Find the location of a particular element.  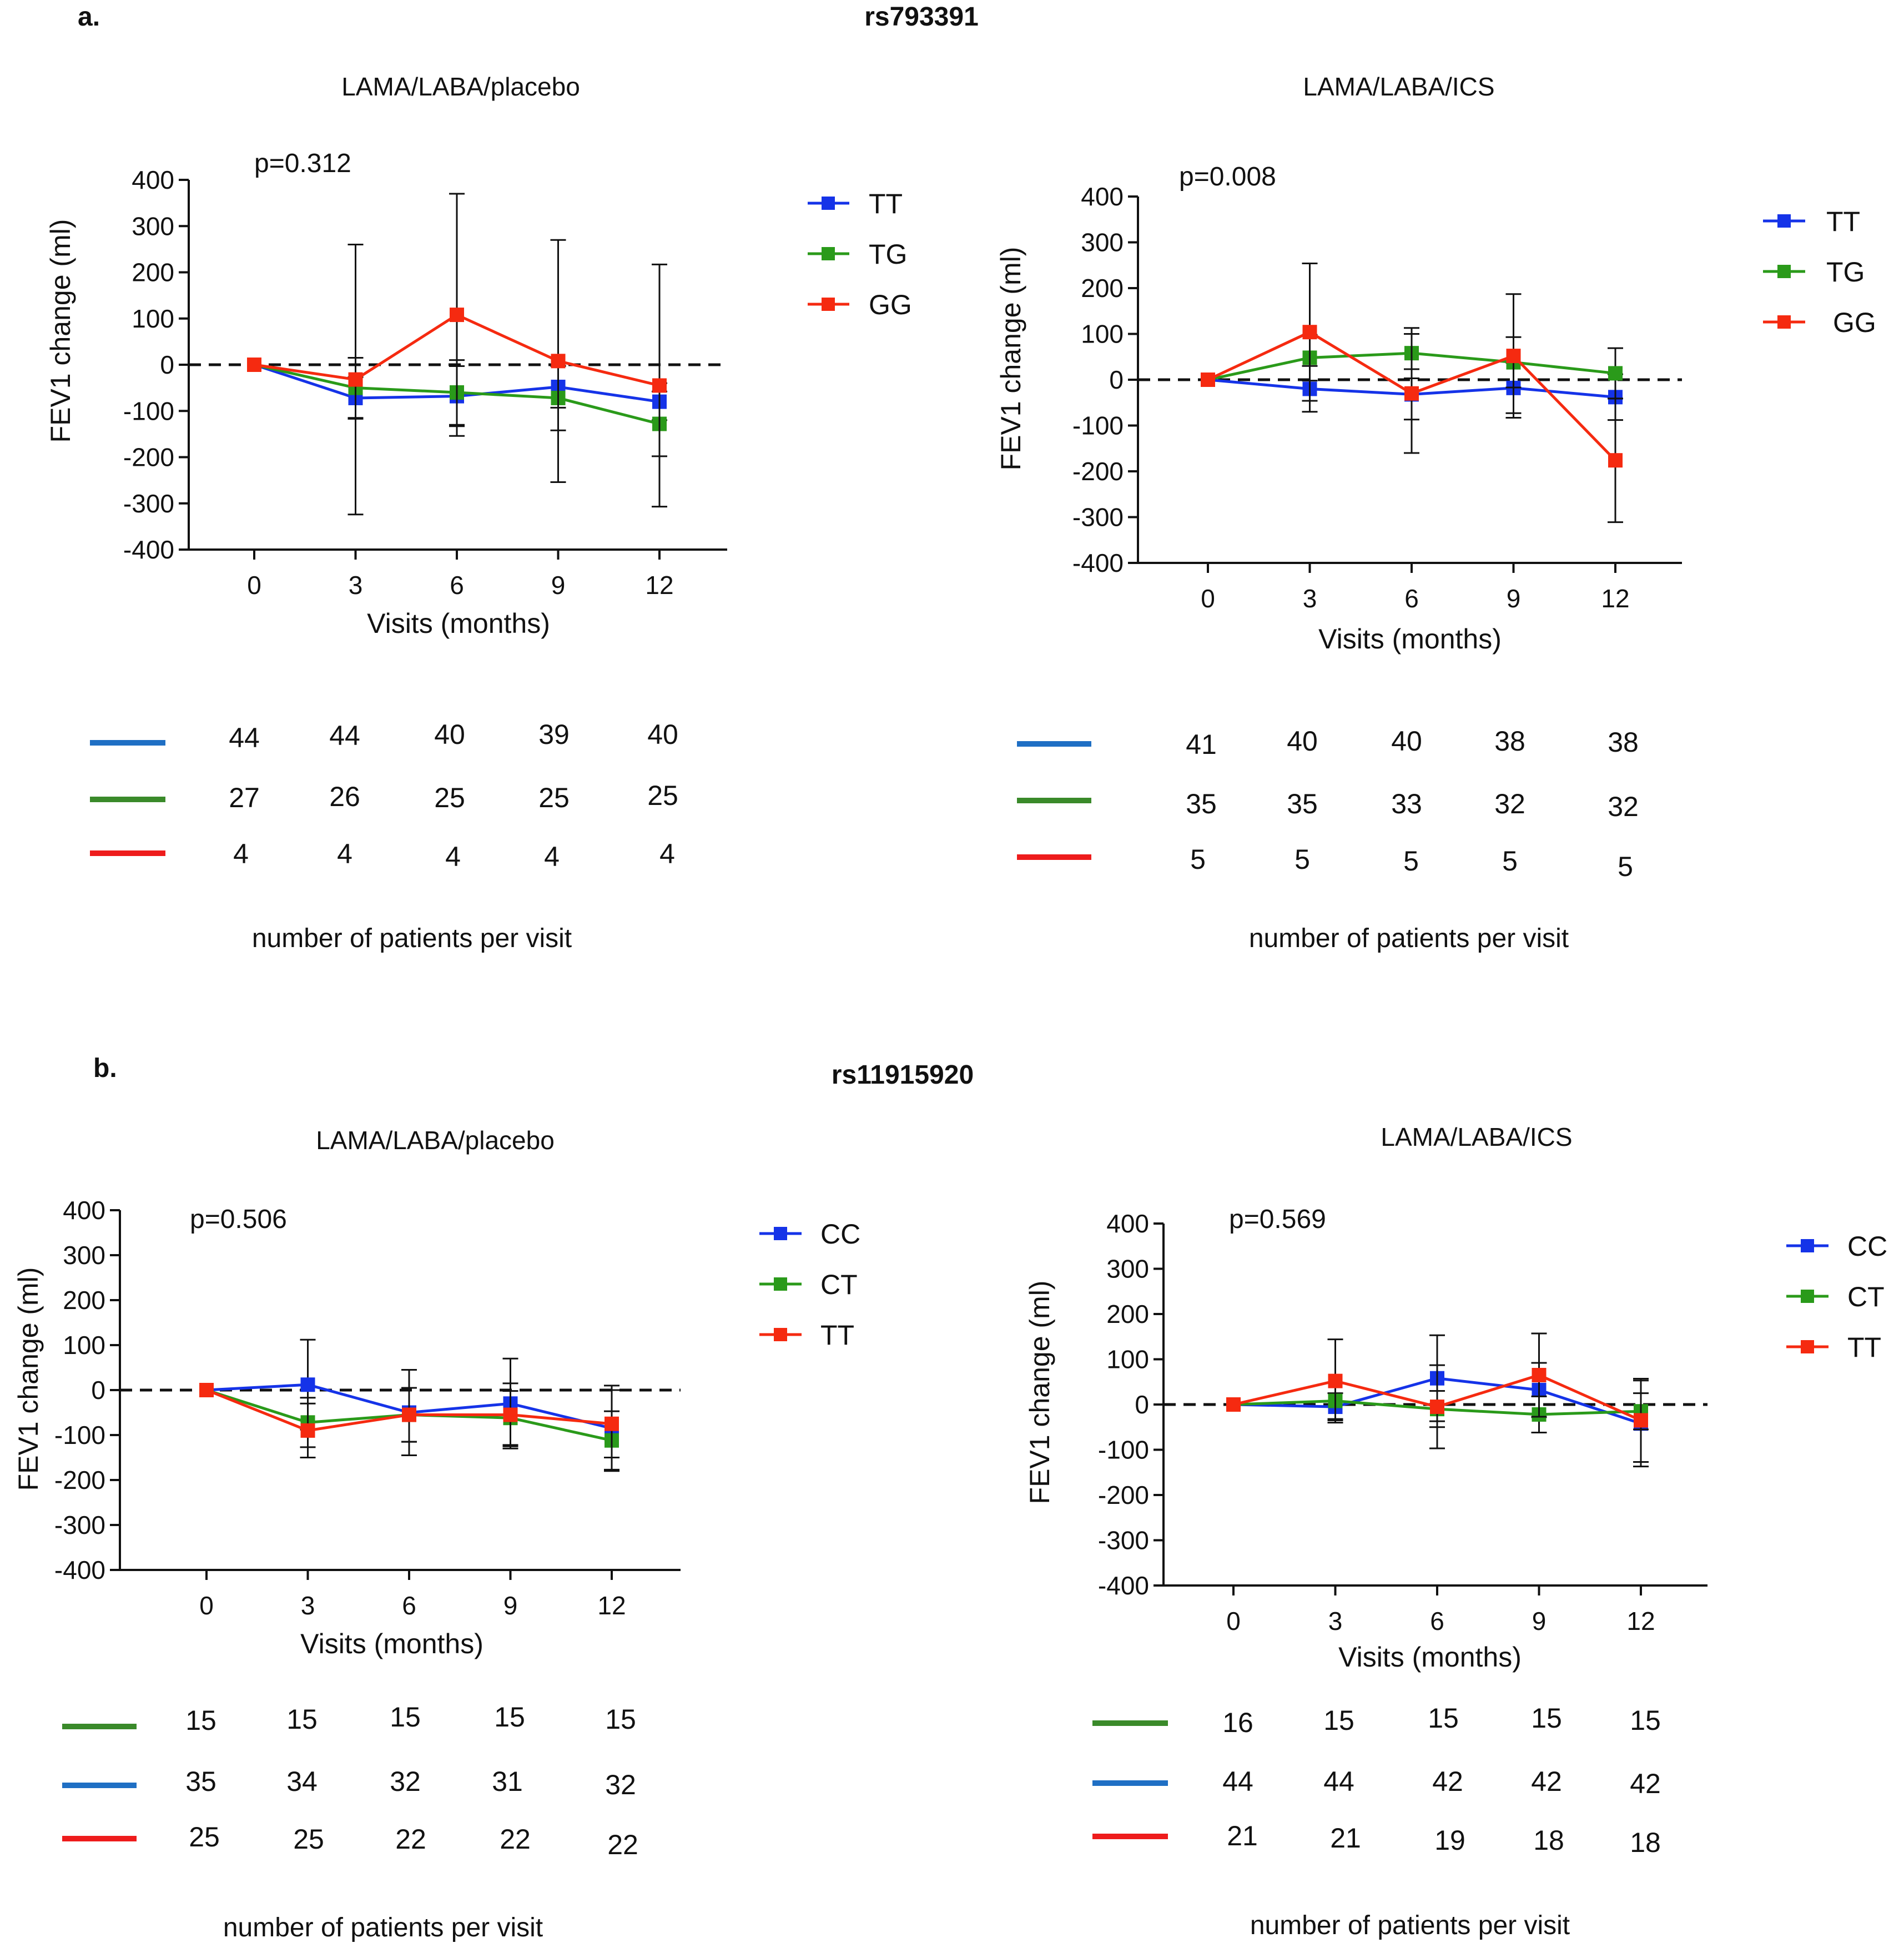

x-tick-label: 9 is located at coordinates (1514, 599).